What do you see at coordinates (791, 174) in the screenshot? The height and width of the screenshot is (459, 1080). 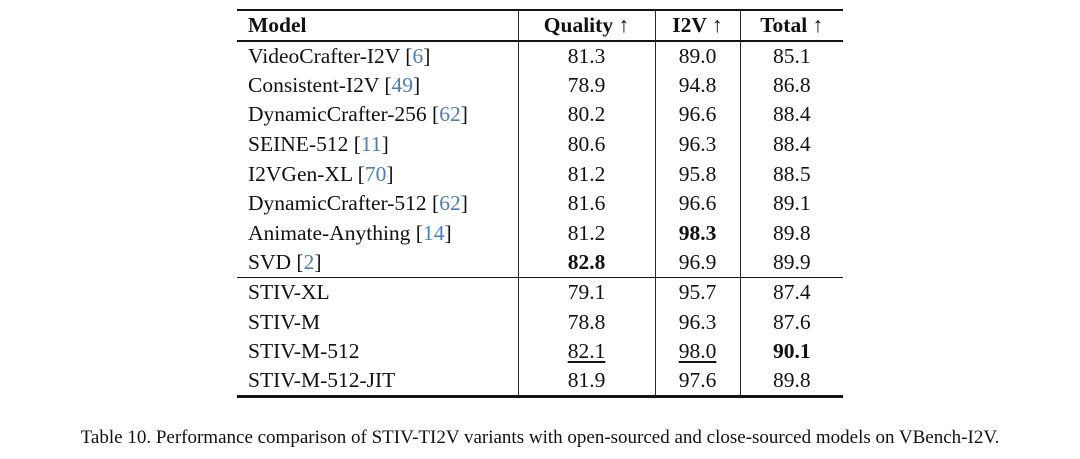 I see `total-score: 88.5` at bounding box center [791, 174].